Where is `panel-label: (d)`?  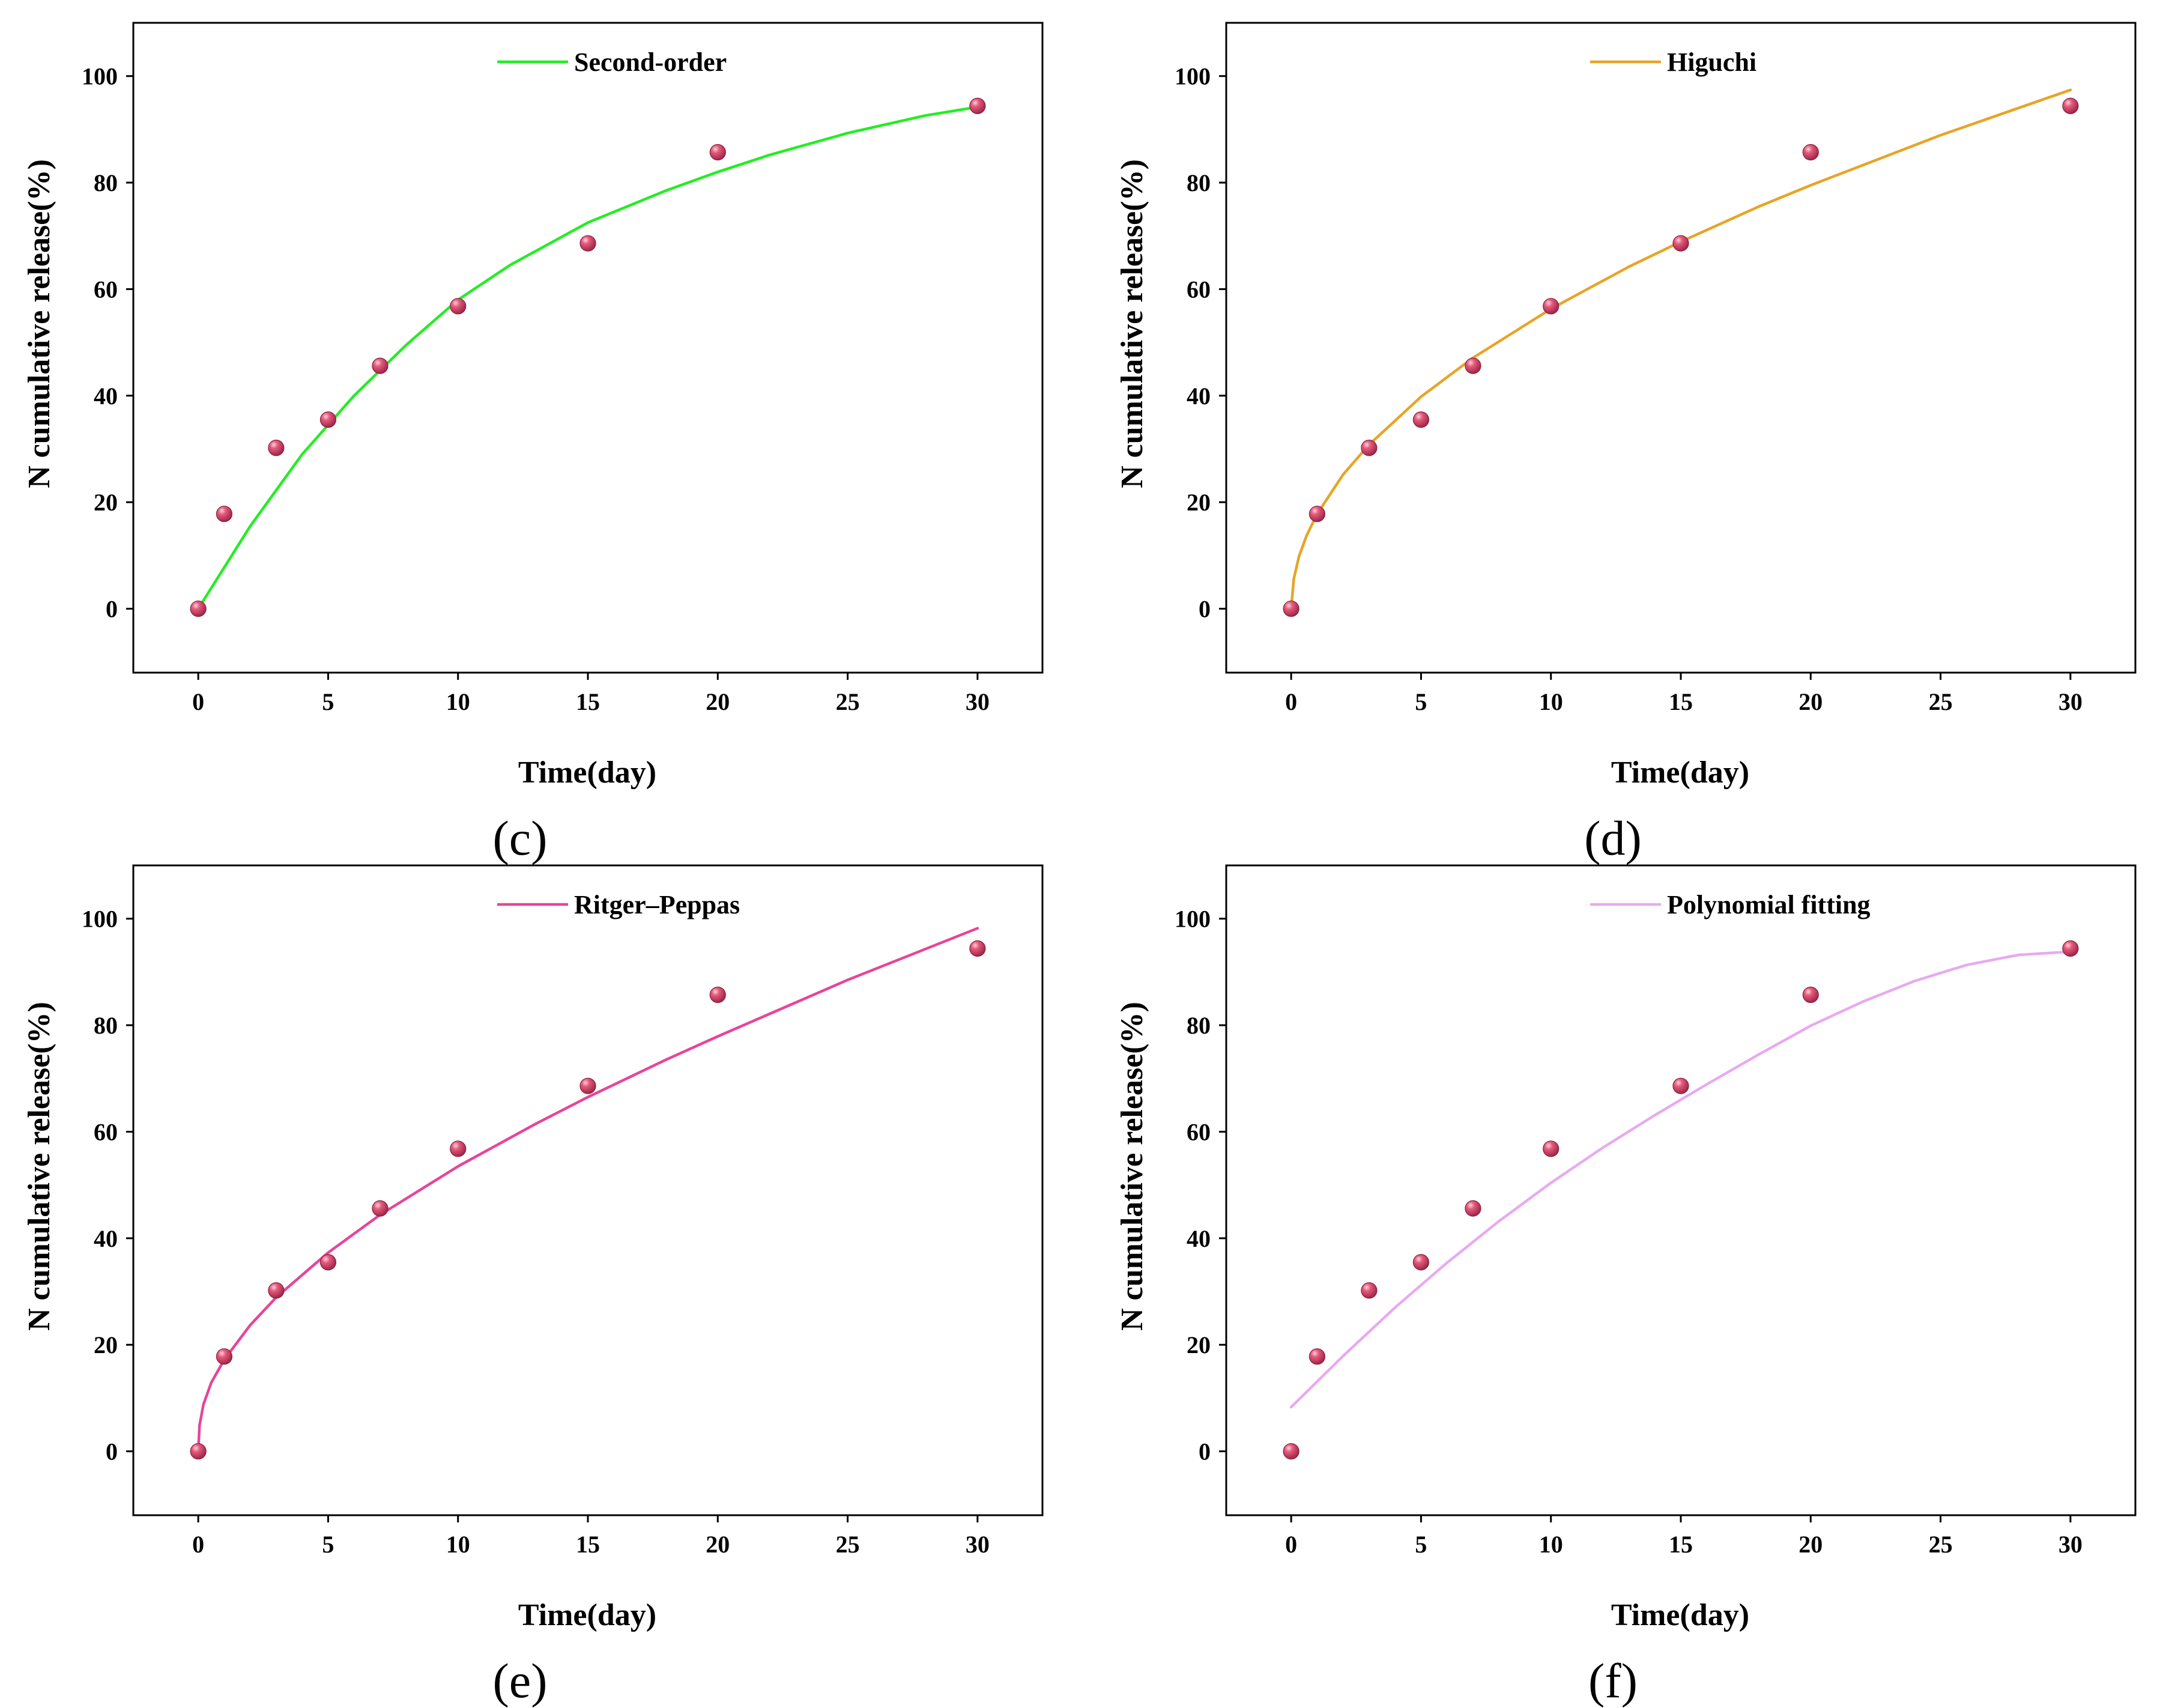
panel-label: (d) is located at coordinates (1613, 838).